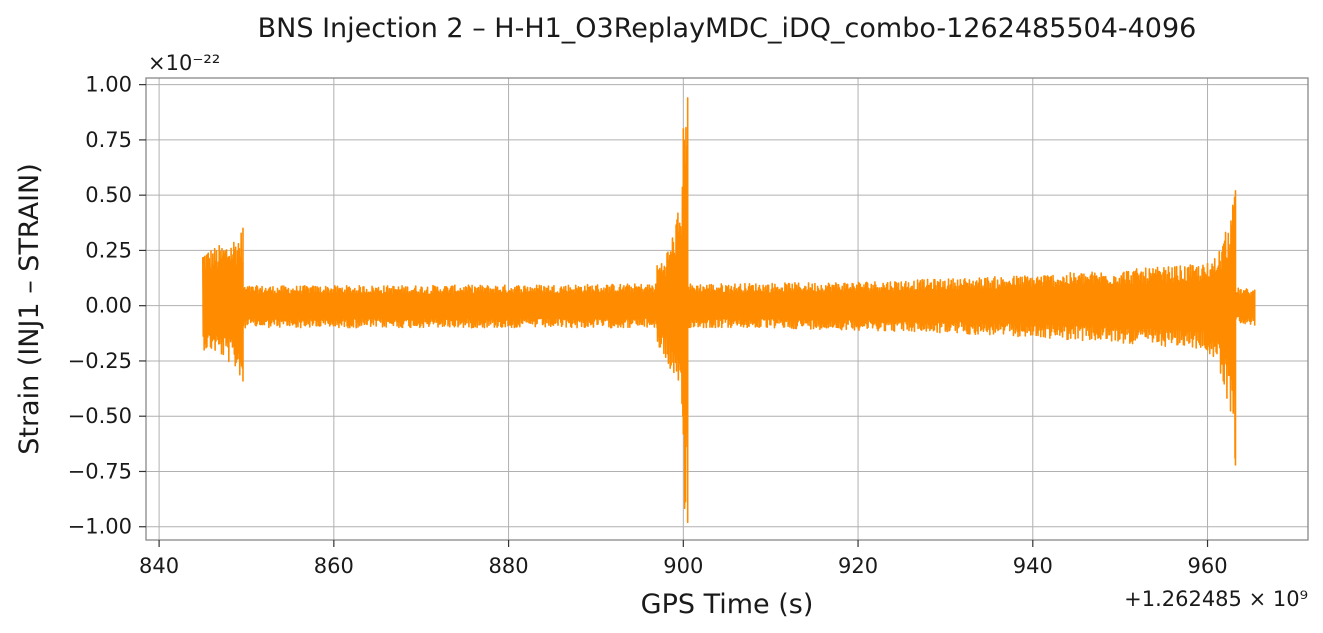 The image size is (1323, 633). Describe the element at coordinates (108, 140) in the screenshot. I see `y-tick-label: 0.75` at that location.